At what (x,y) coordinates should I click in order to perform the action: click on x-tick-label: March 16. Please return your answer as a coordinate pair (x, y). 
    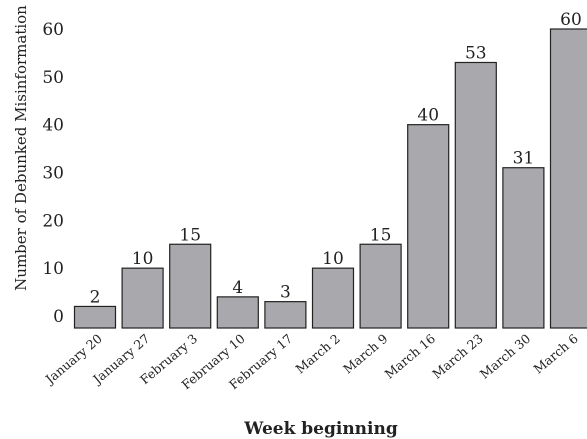
    Looking at the image, I should click on (410, 356).